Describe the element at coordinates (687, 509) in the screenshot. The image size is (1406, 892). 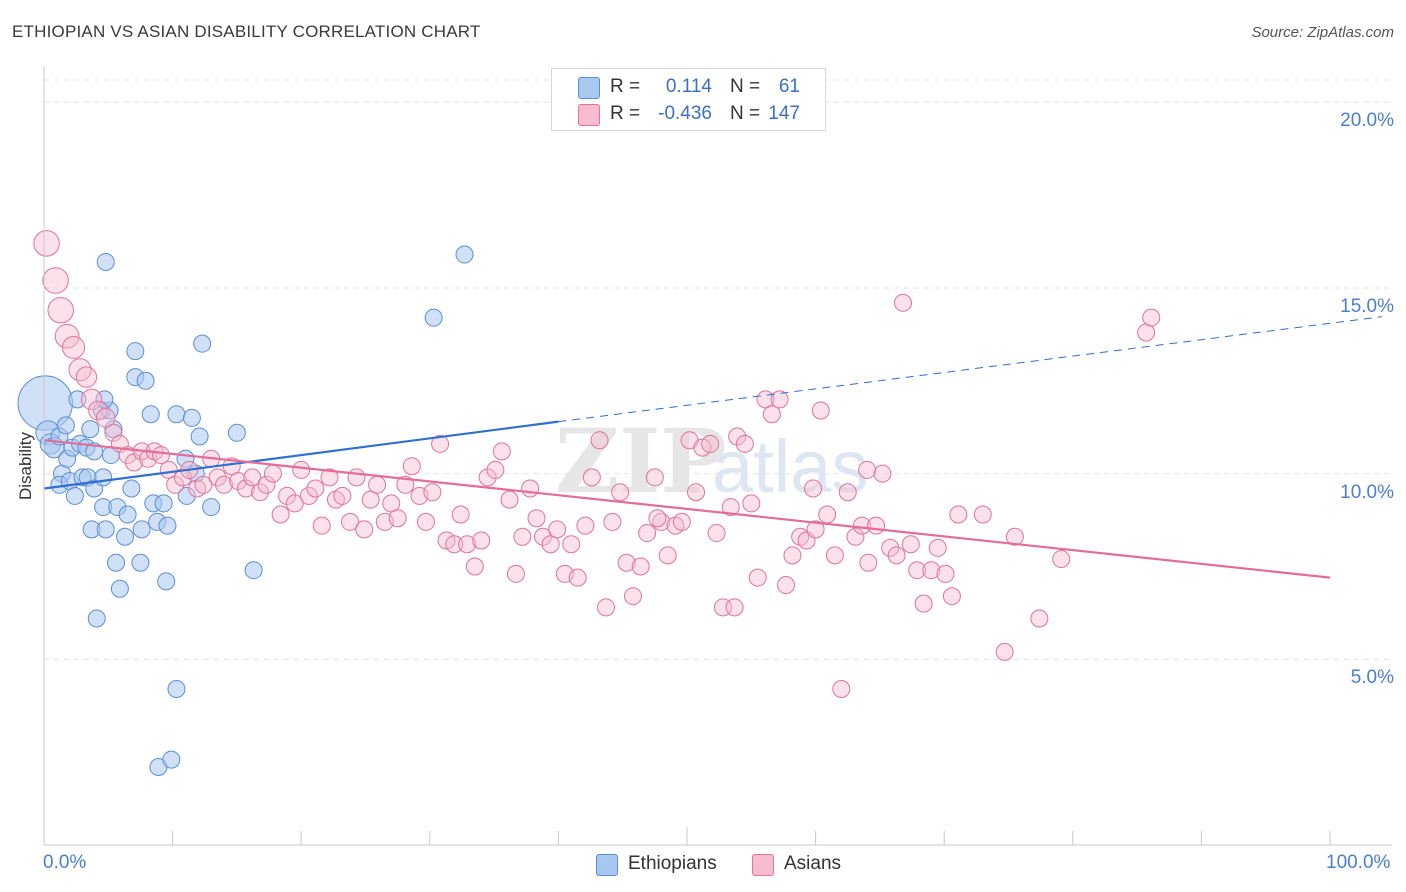
I see `asians-trend-line` at that location.